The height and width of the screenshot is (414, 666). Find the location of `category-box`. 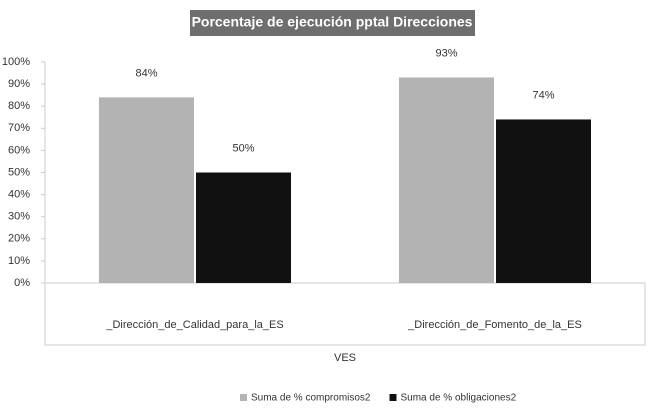

category-box is located at coordinates (345, 314).